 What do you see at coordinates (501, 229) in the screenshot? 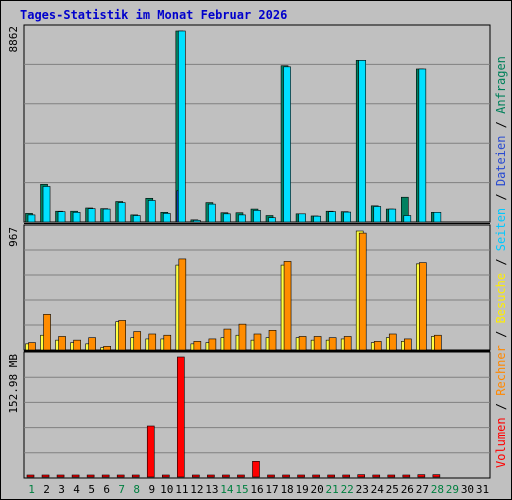
I see `legend-item-seiten: Seiten` at bounding box center [501, 229].